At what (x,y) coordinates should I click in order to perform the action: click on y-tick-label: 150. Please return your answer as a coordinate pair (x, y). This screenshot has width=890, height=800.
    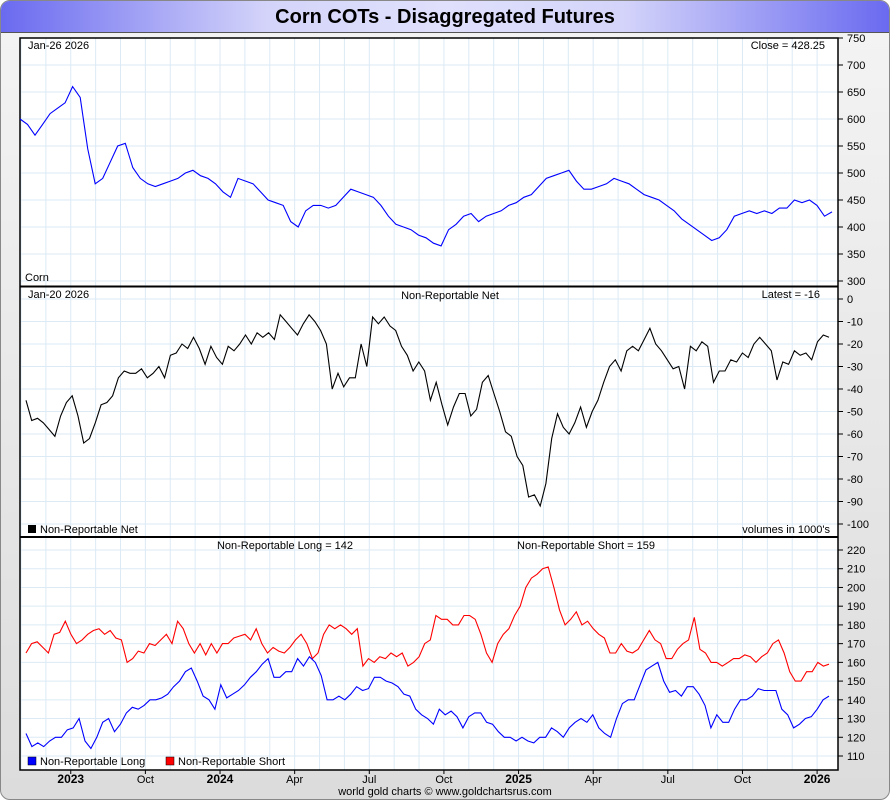
    Looking at the image, I should click on (856, 682).